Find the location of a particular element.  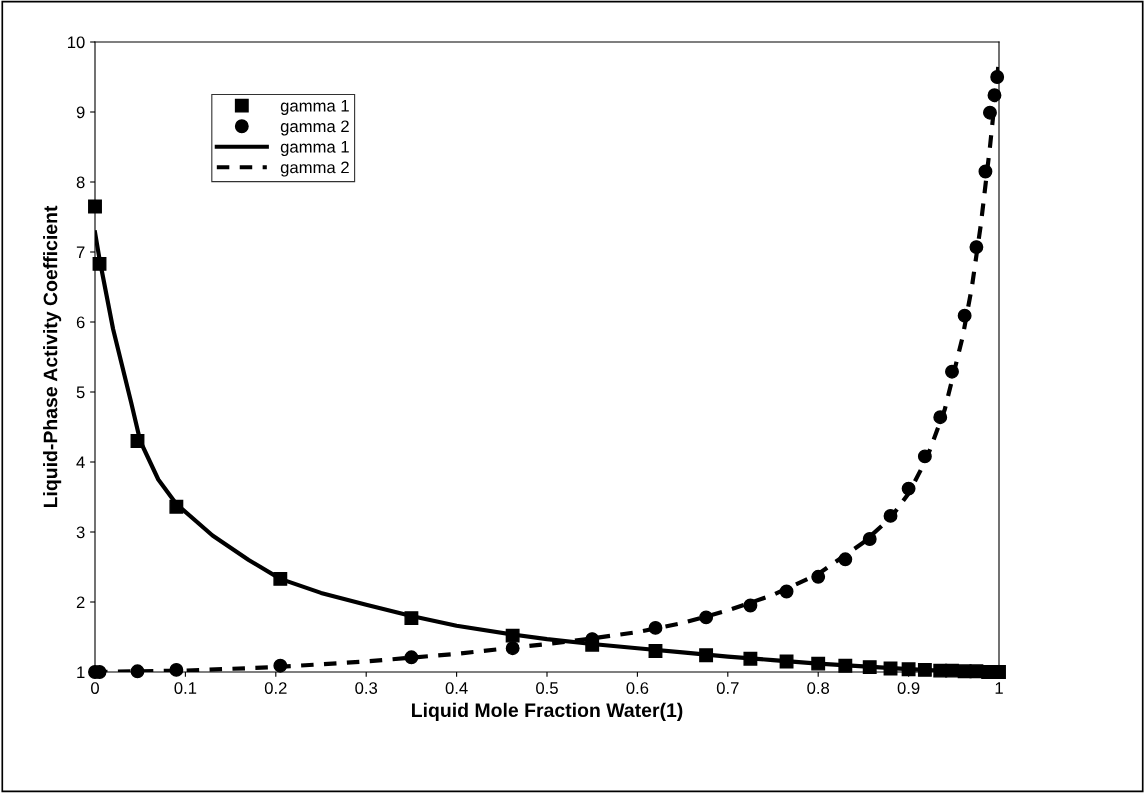

y-tick-label: 3 is located at coordinates (80, 532).